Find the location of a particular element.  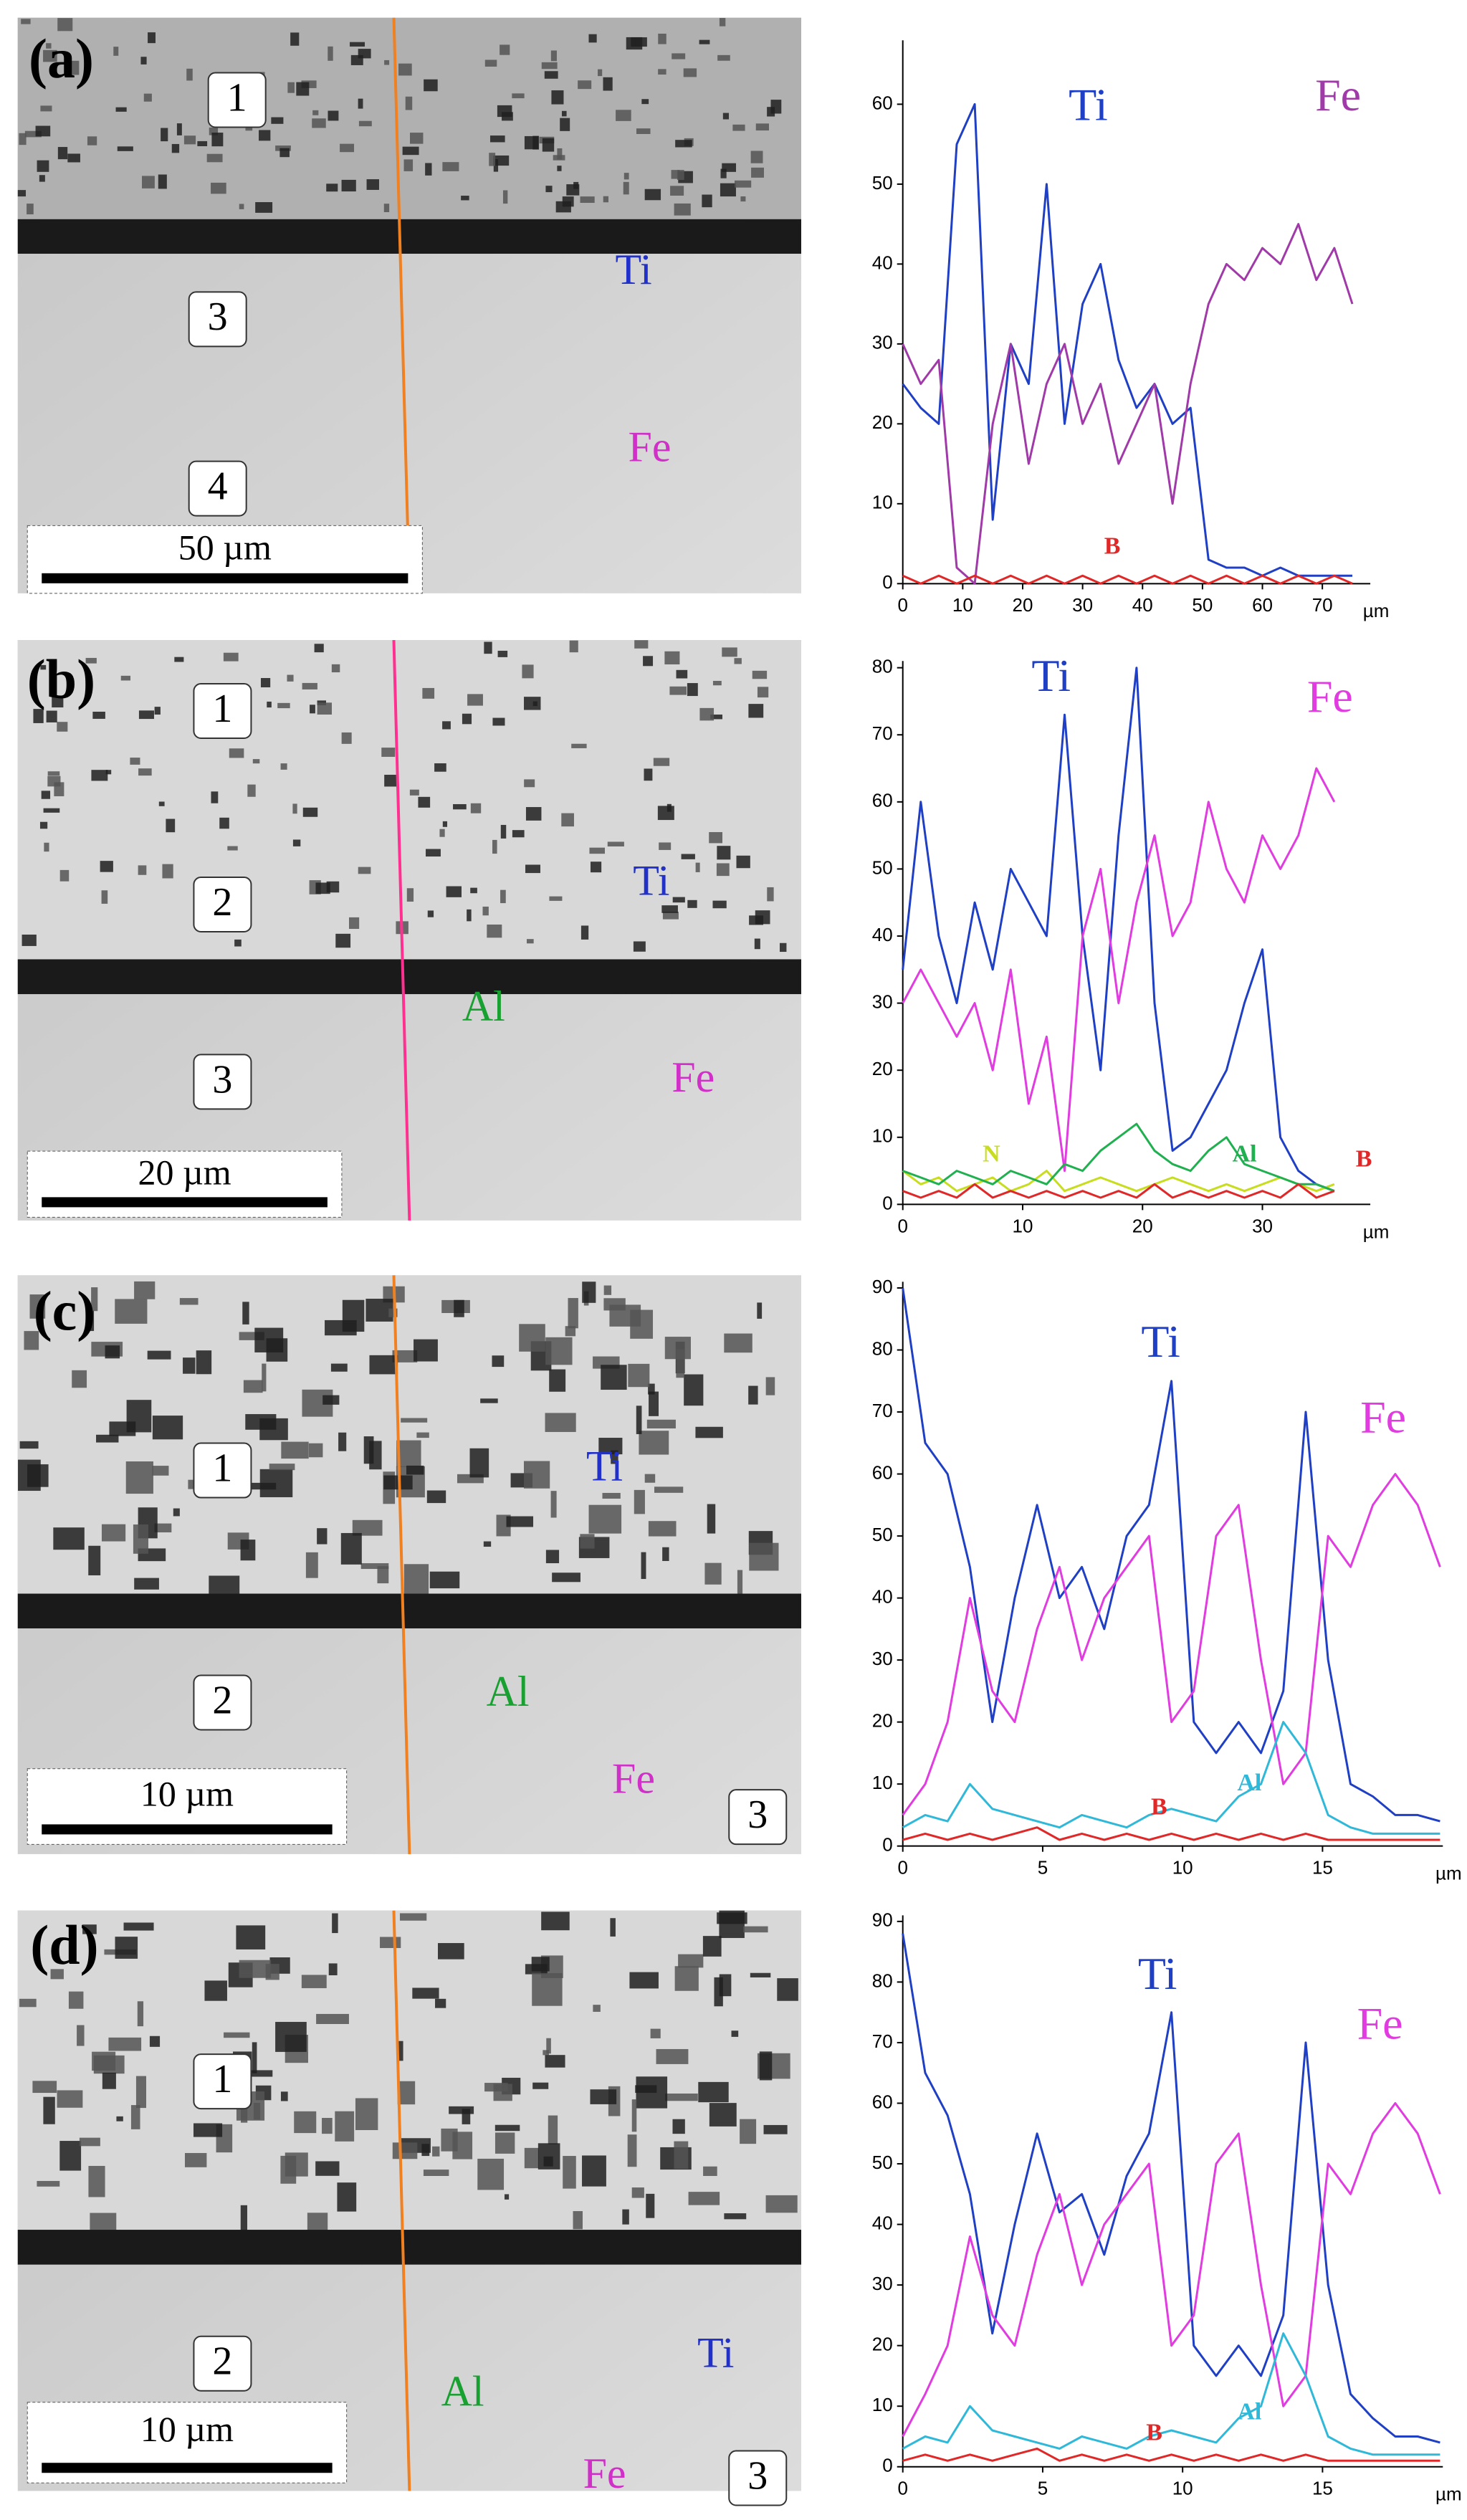

y-tick-label: 40 is located at coordinates (882, 934).